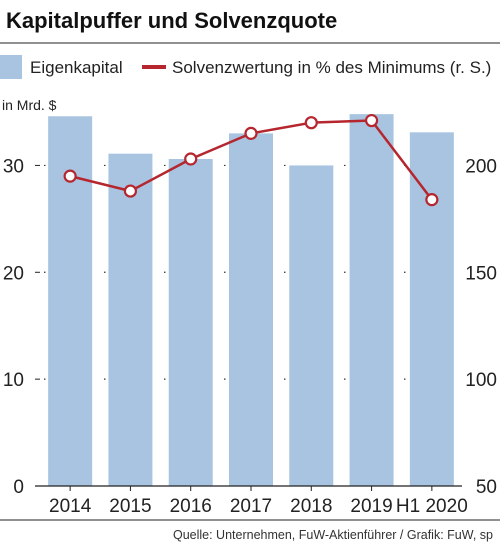 The height and width of the screenshot is (545, 500). What do you see at coordinates (13, 380) in the screenshot?
I see `left-tick-label-10: 10` at bounding box center [13, 380].